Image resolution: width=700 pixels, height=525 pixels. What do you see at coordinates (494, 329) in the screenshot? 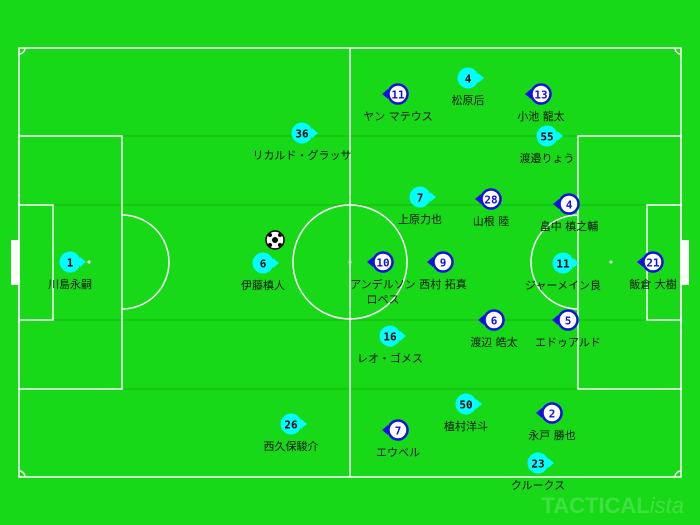
I see `away-player: 6 渡辺 皓太` at bounding box center [494, 329].